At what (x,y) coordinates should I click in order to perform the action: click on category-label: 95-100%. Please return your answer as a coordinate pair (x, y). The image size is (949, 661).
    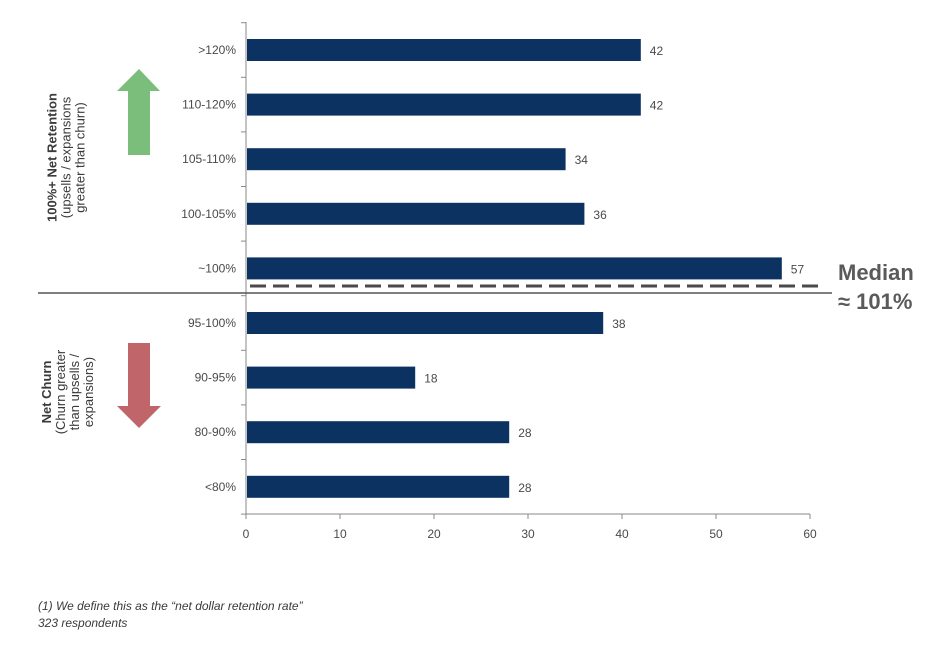
    Looking at the image, I should click on (212, 323).